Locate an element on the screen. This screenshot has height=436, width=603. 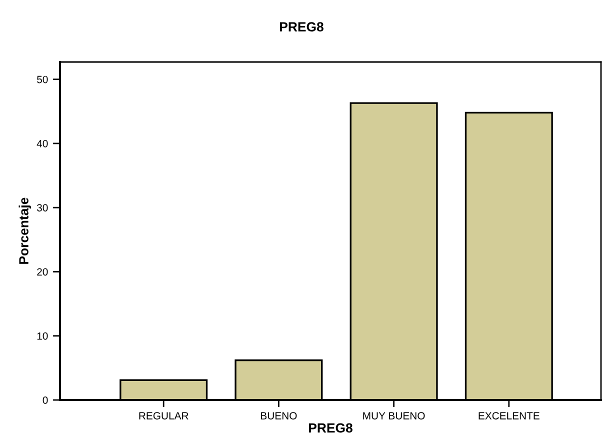
x-tick-label: MUY BUENO is located at coordinates (394, 416).